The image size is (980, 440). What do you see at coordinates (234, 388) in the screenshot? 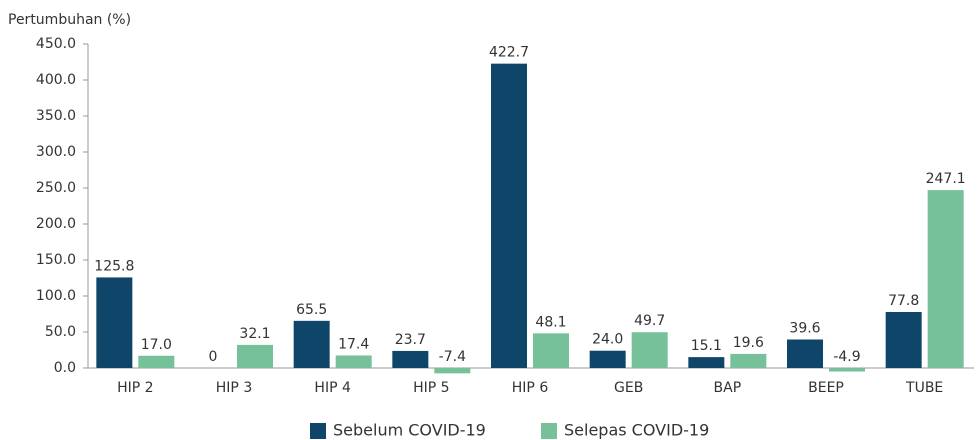
I see `x-tick-label: HIP 3` at bounding box center [234, 388].